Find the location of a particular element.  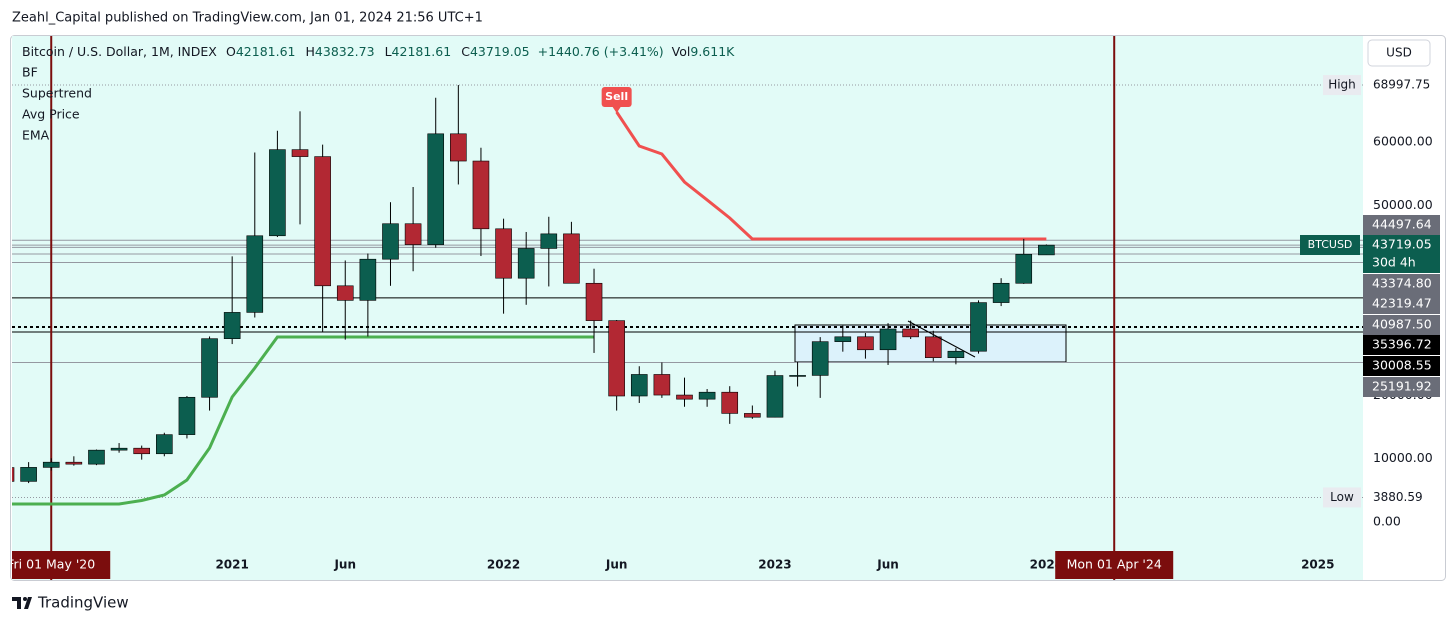

price-tag-text: 35396.72 is located at coordinates (1402, 344).